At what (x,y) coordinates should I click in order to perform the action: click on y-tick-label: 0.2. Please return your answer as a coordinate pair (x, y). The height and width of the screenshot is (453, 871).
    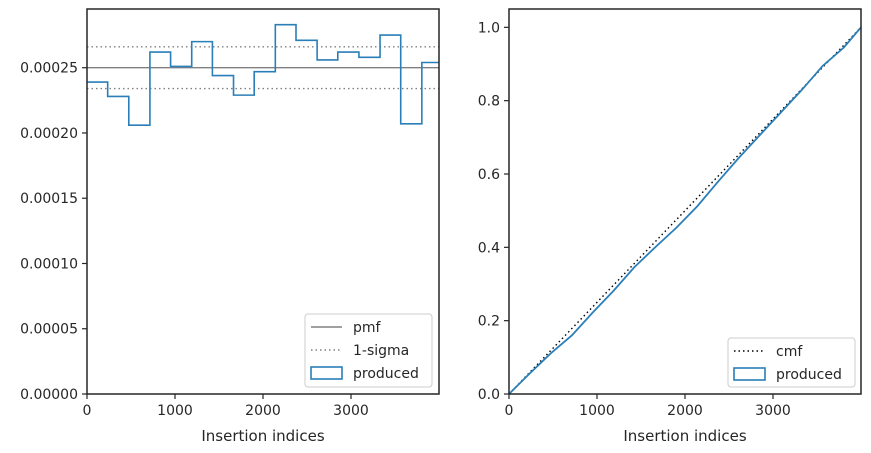
    Looking at the image, I should click on (489, 322).